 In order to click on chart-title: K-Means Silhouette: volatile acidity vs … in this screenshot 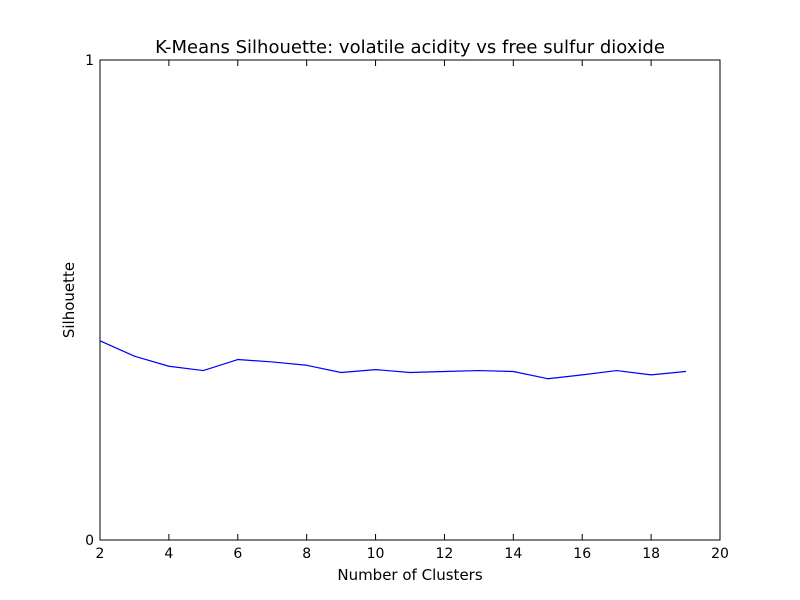, I will do `click(410, 47)`.